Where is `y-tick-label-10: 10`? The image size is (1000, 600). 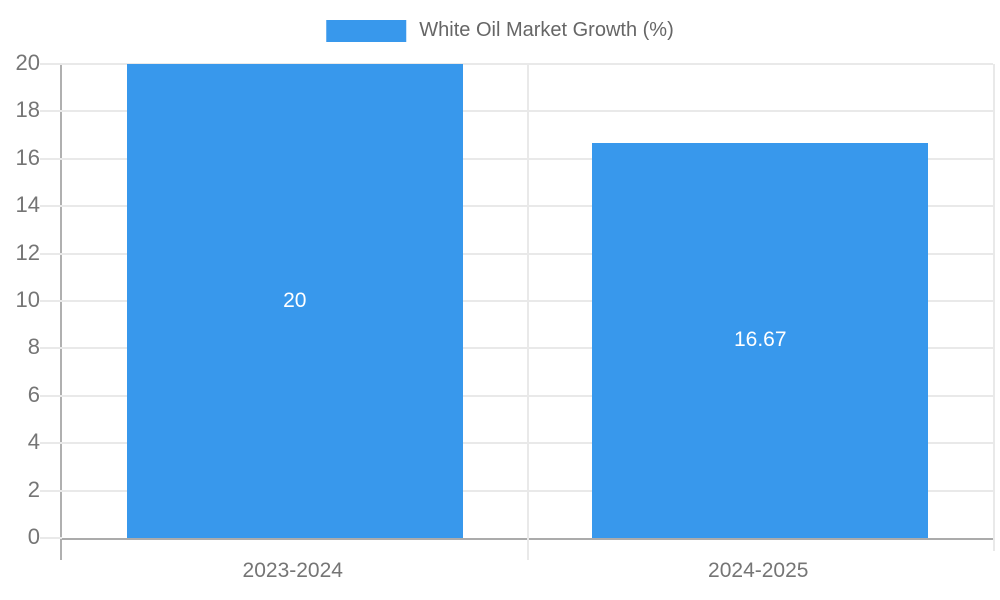
y-tick-label-10: 10 is located at coordinates (27, 299).